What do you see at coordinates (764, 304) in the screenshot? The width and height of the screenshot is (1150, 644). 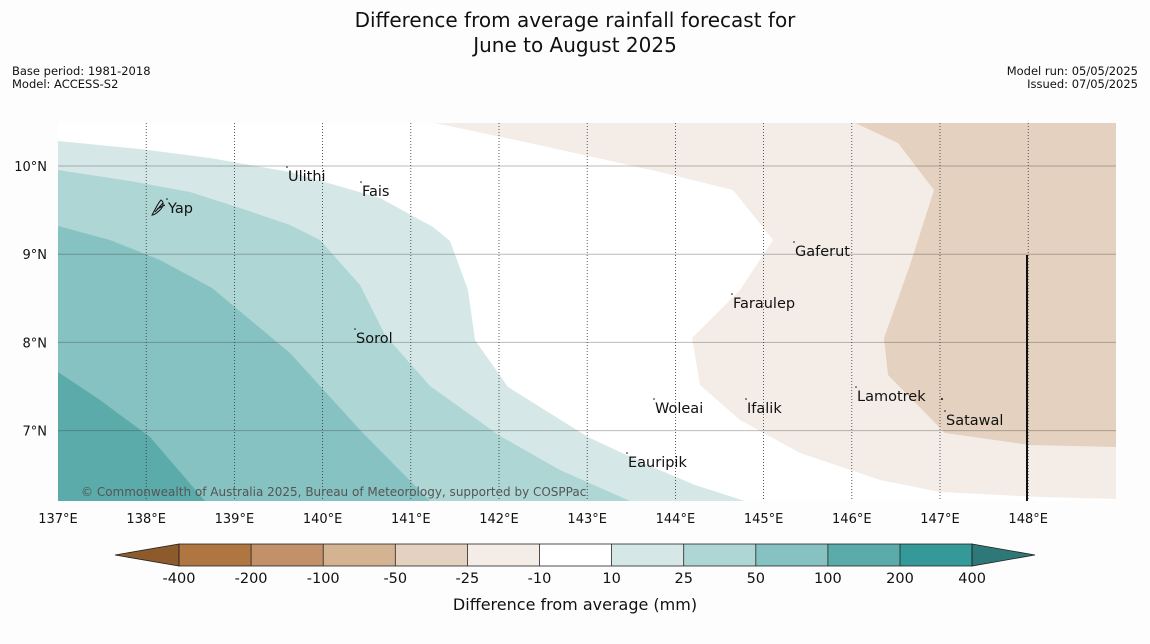 I see `place-label-faraulep: Faraulep` at bounding box center [764, 304].